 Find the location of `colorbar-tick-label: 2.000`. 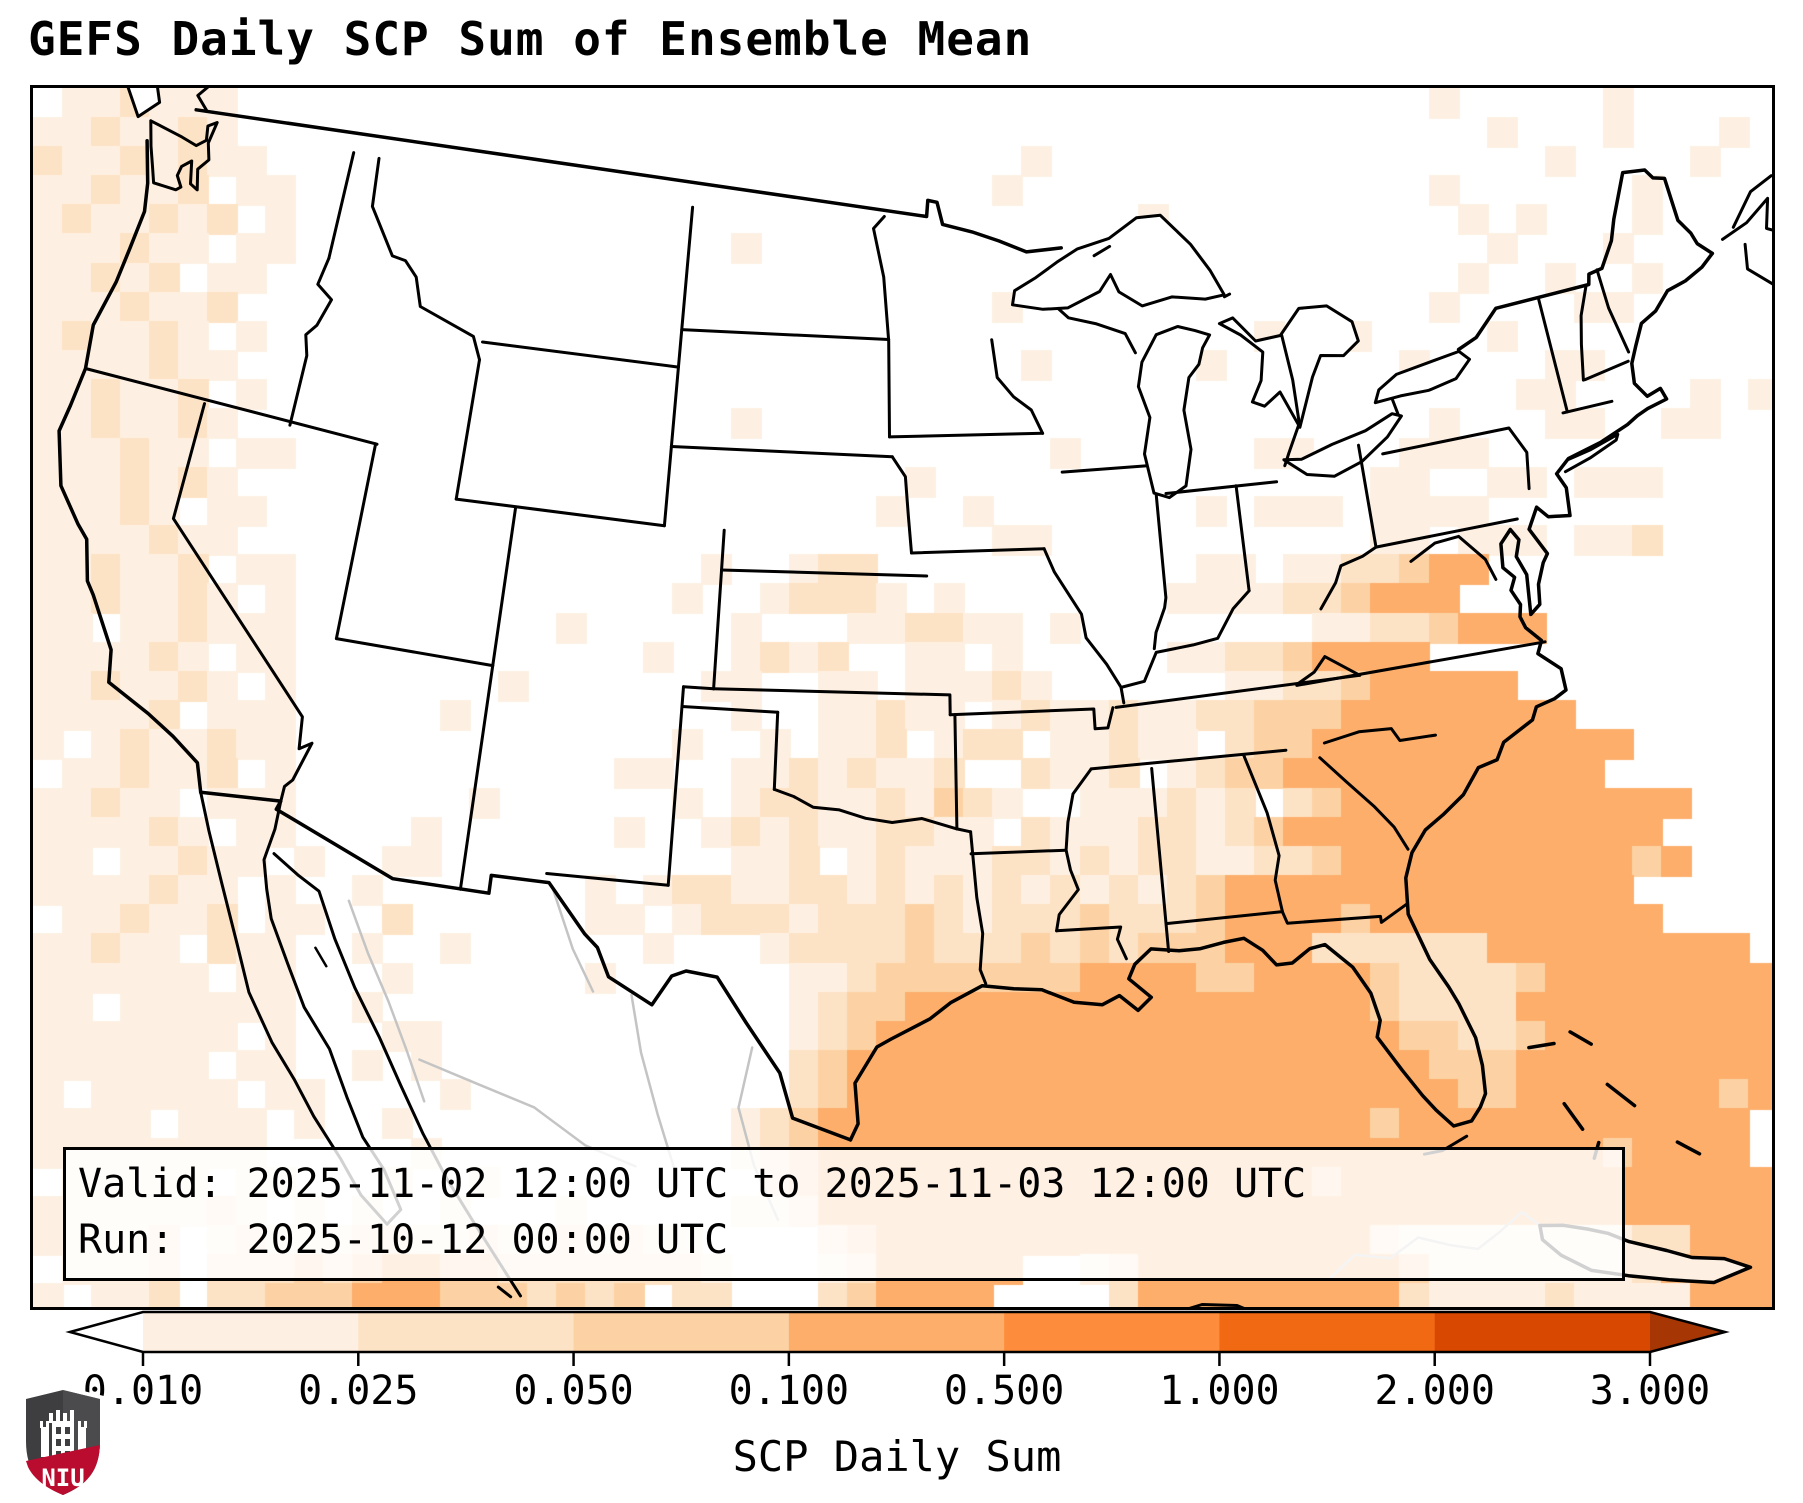

colorbar-tick-label: 2.000 is located at coordinates (1434, 1391).